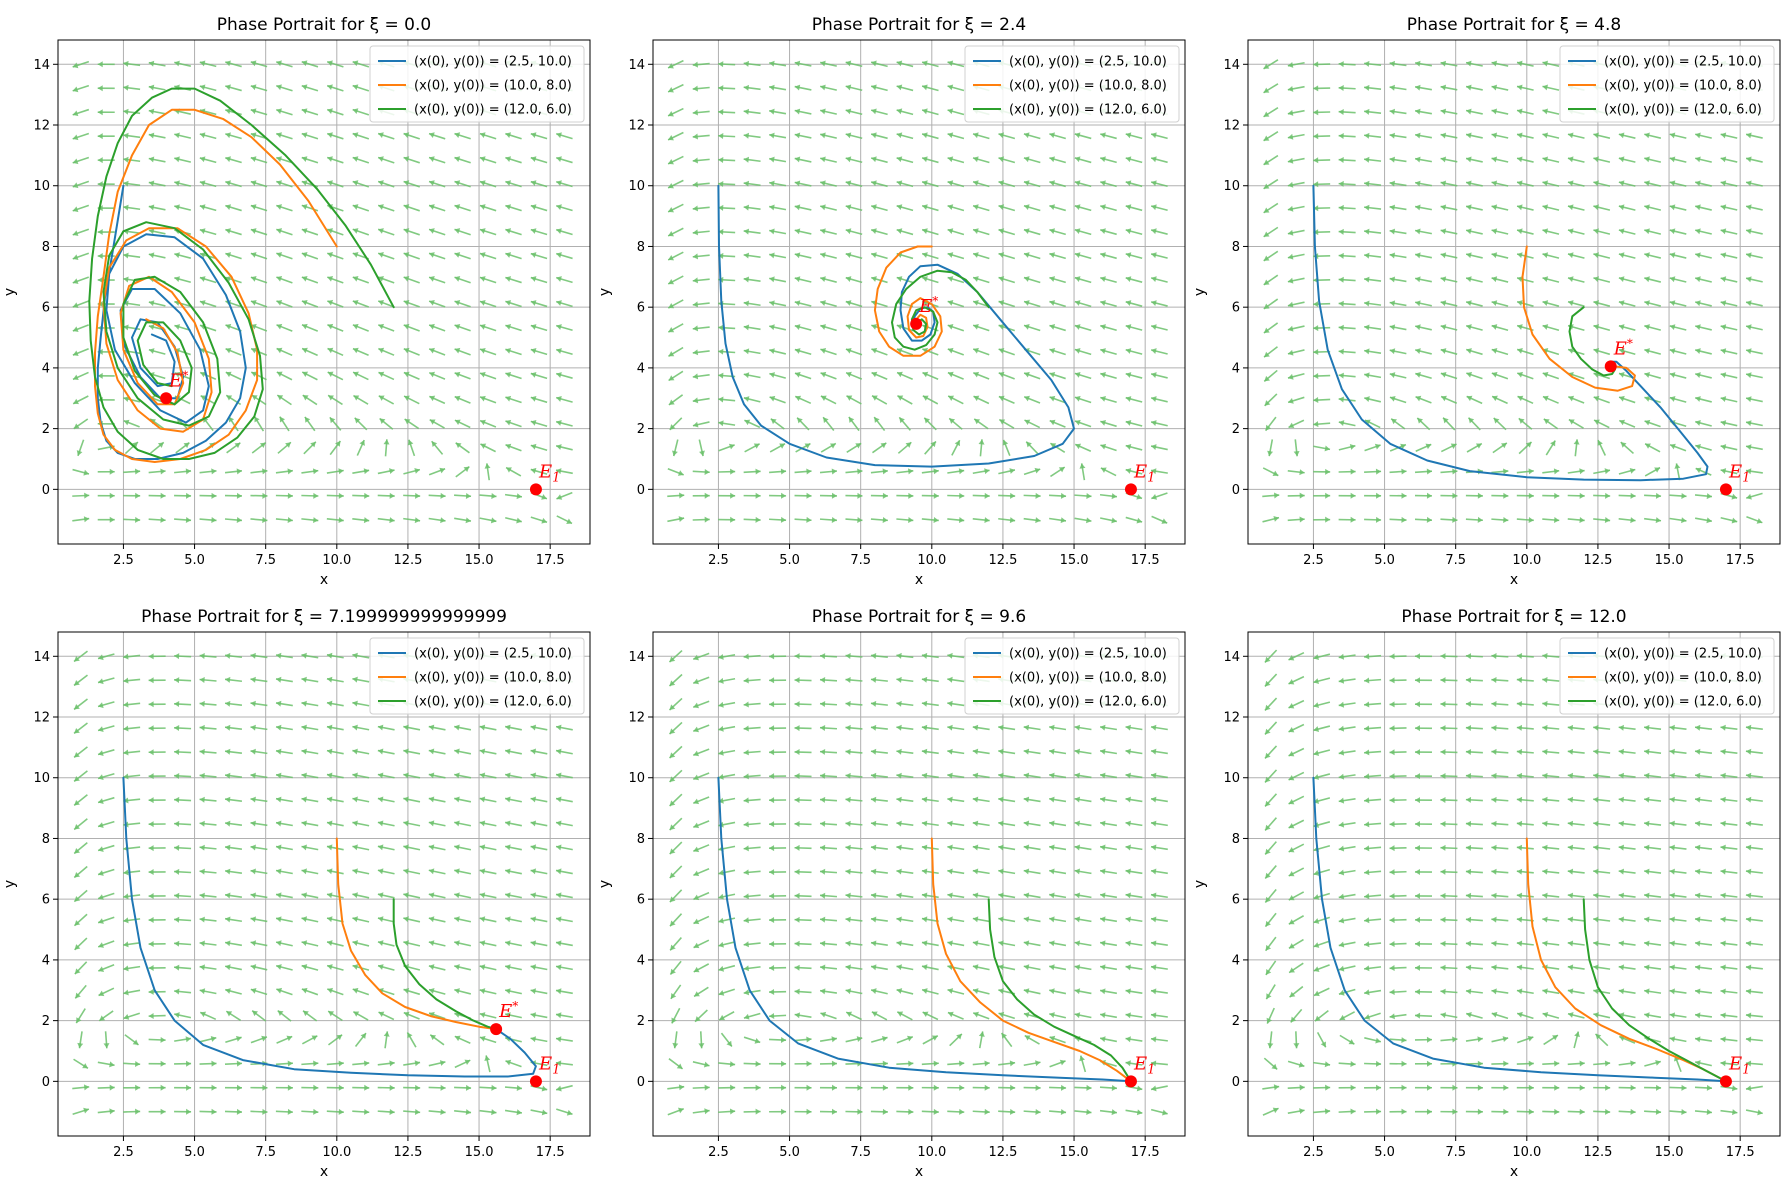 Image resolution: width=1790 pixels, height=1190 pixels. What do you see at coordinates (1683, 110) in the screenshot?
I see `legend-entry-3: (x(0), y(0)) = (12.0, 6.0)` at bounding box center [1683, 110].